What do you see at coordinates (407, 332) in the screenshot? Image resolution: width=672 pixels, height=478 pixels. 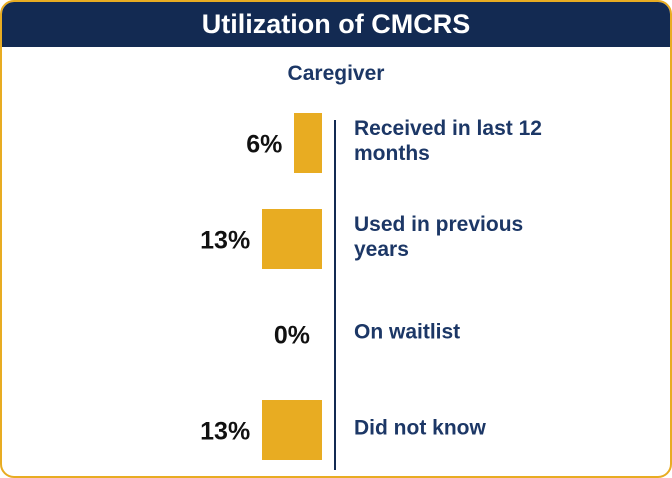 I see `category-label: On waitlist` at bounding box center [407, 332].